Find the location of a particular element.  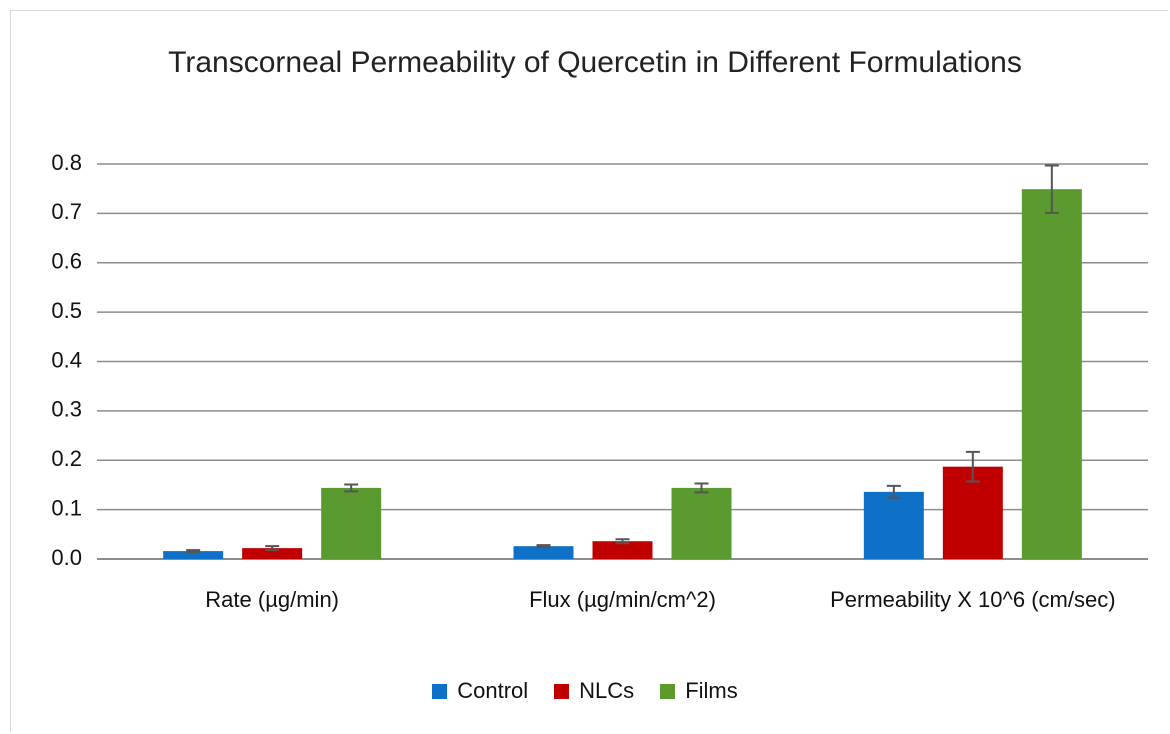

y-tick-label: 0.1 is located at coordinates (66, 507).